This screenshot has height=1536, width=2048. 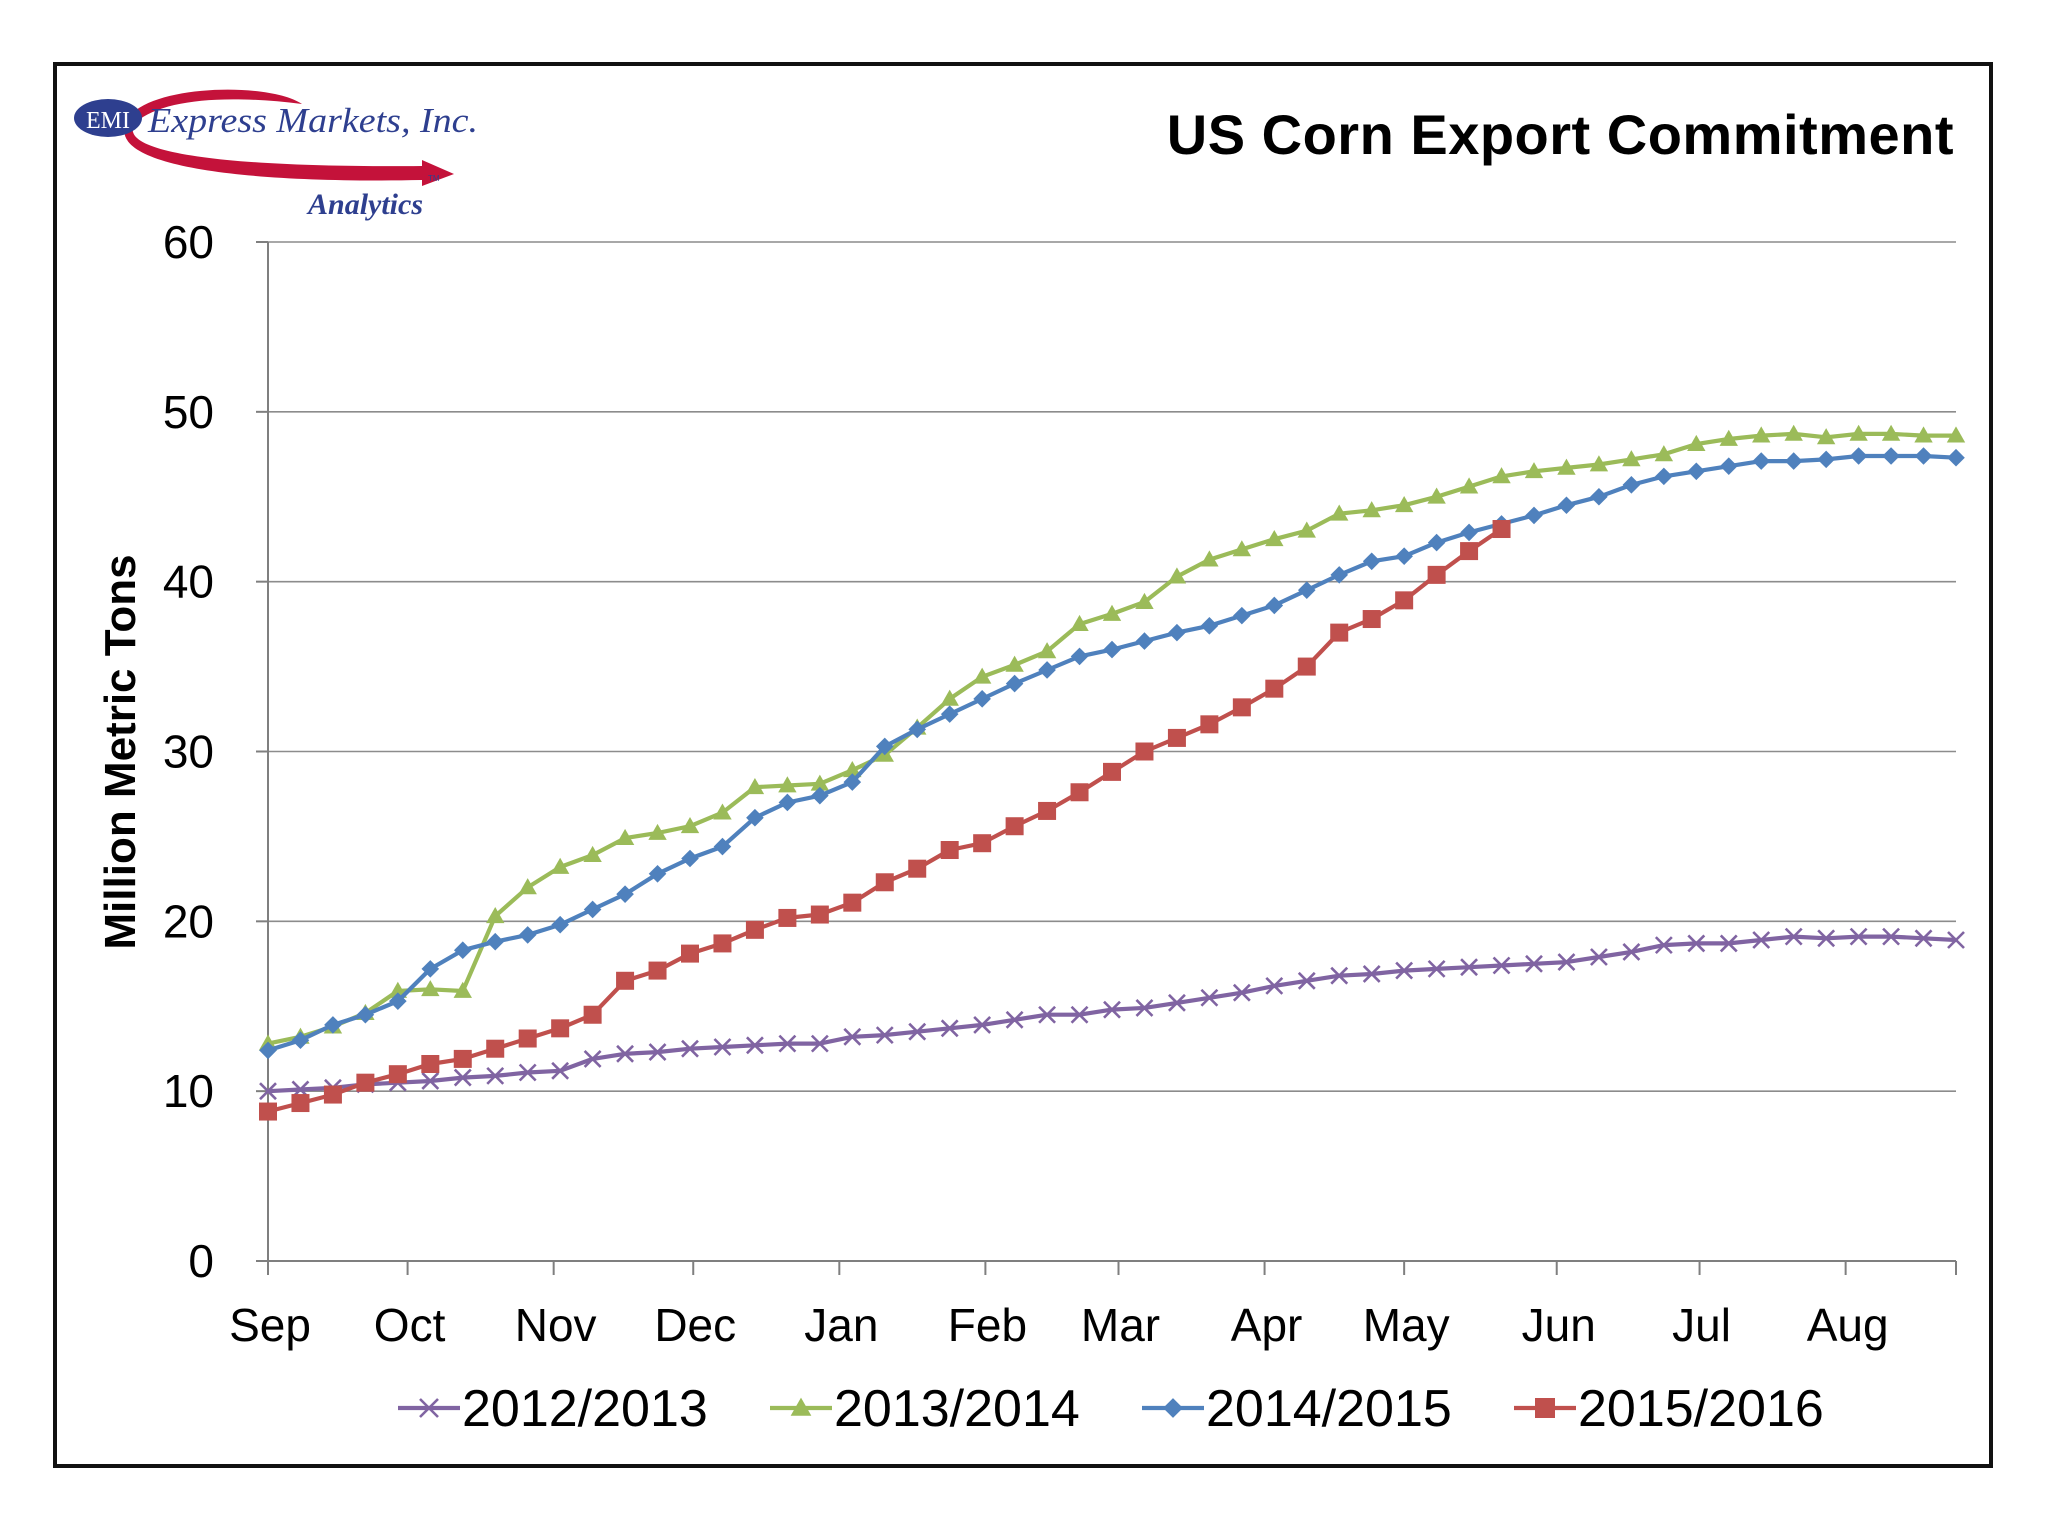 What do you see at coordinates (364, 204) in the screenshot?
I see `logo-tagline: Analytics` at bounding box center [364, 204].